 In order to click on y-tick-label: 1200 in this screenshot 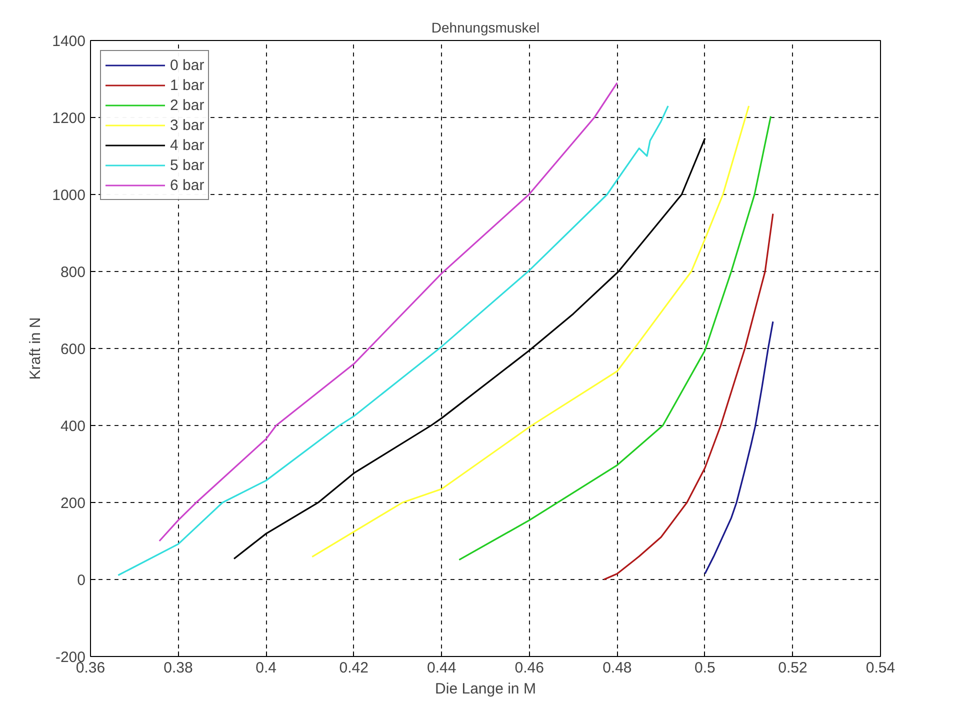, I will do `click(69, 118)`.